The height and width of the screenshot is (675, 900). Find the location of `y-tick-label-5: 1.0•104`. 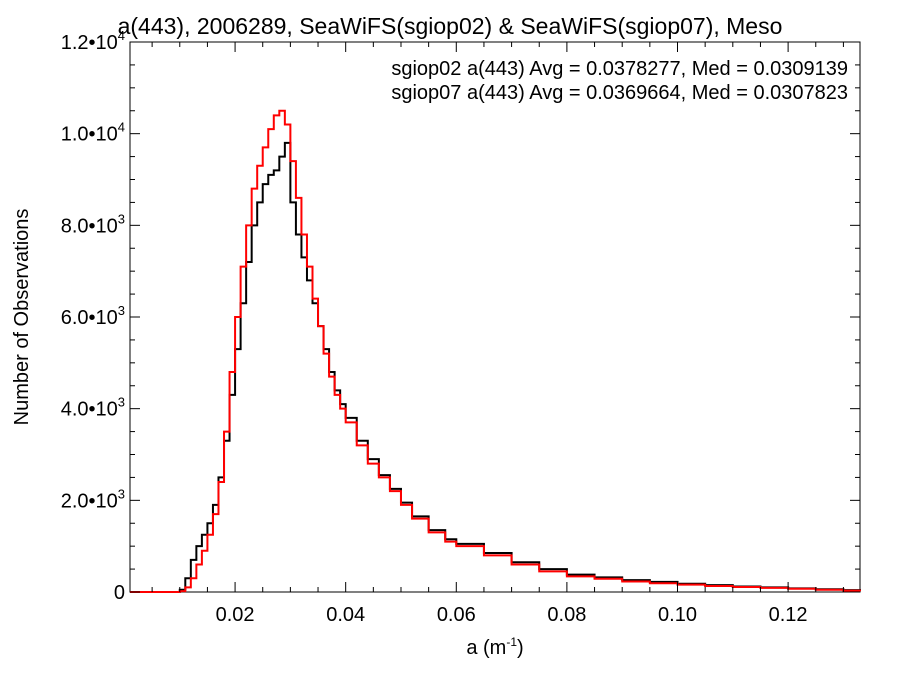

y-tick-label-5: 1.0•104 is located at coordinates (93, 133).